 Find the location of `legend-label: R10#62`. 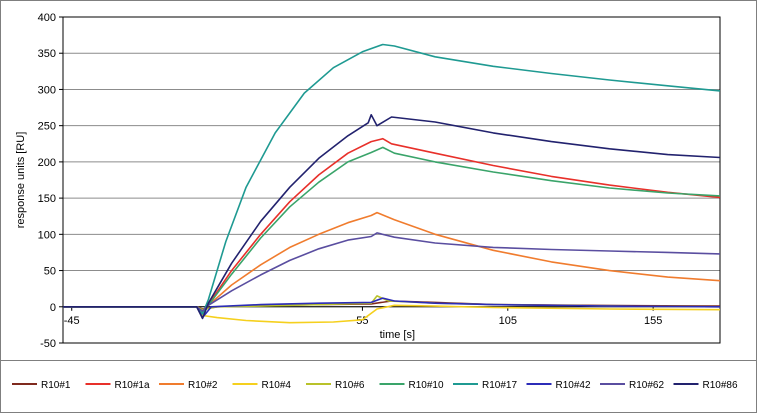

legend-label: R10#62 is located at coordinates (646, 385).